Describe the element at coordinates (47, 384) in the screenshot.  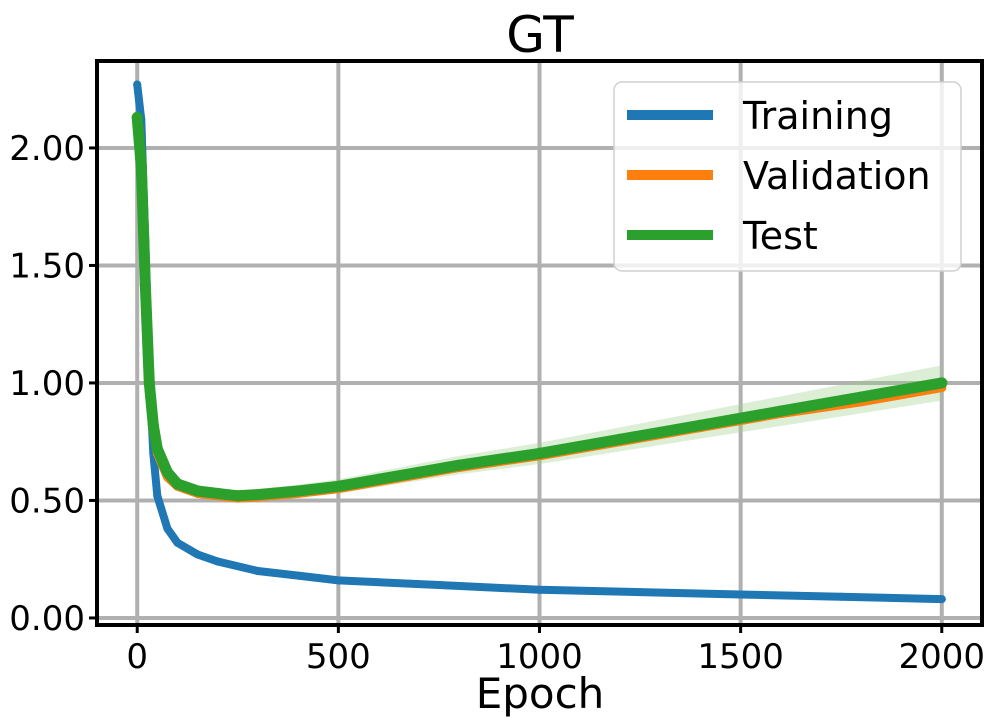
I see `y-tick-label: 1.00` at that location.